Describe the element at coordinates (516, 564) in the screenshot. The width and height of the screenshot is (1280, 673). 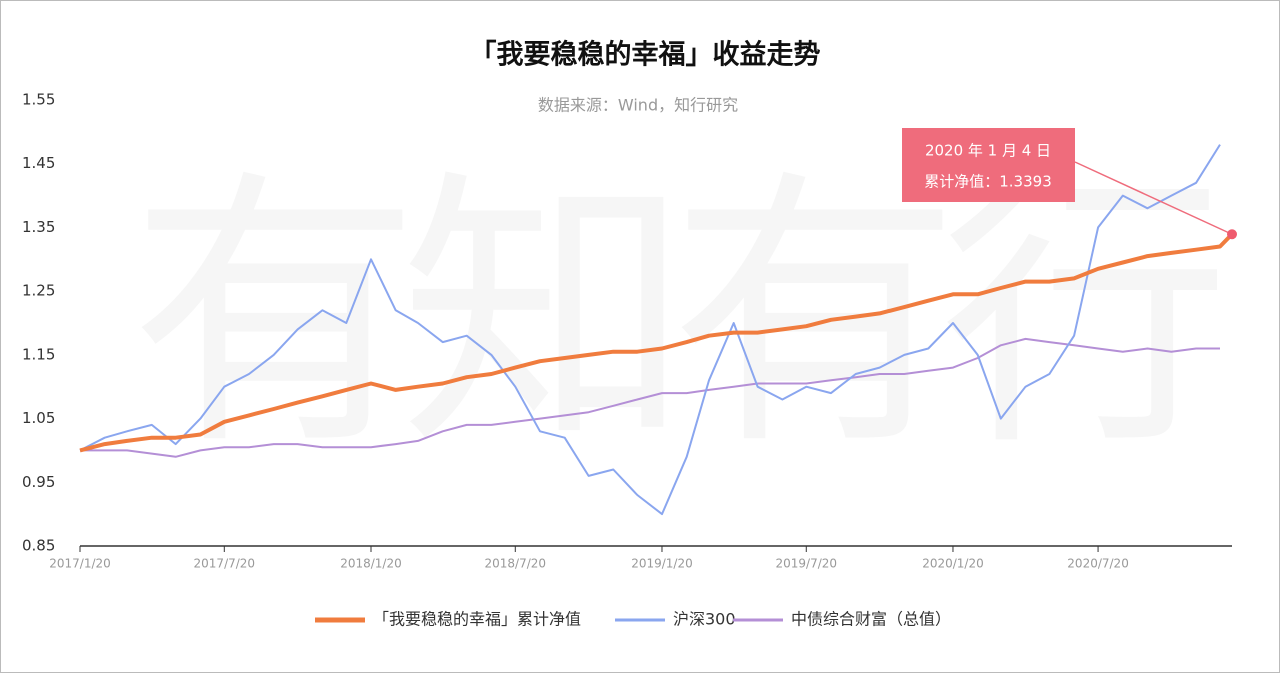
I see `x-tick-label: 2018/7/20` at that location.